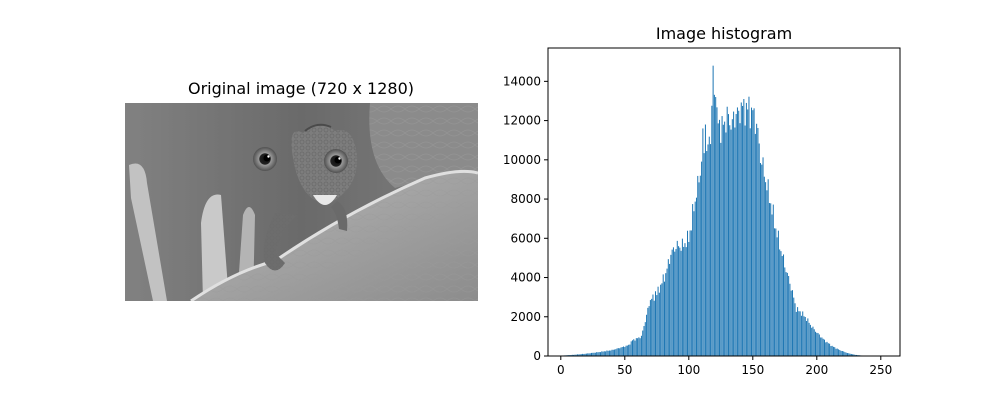 Image resolution: width=1000 pixels, height=400 pixels. I want to click on image-title: Original image (720 x 1280), so click(301, 88).